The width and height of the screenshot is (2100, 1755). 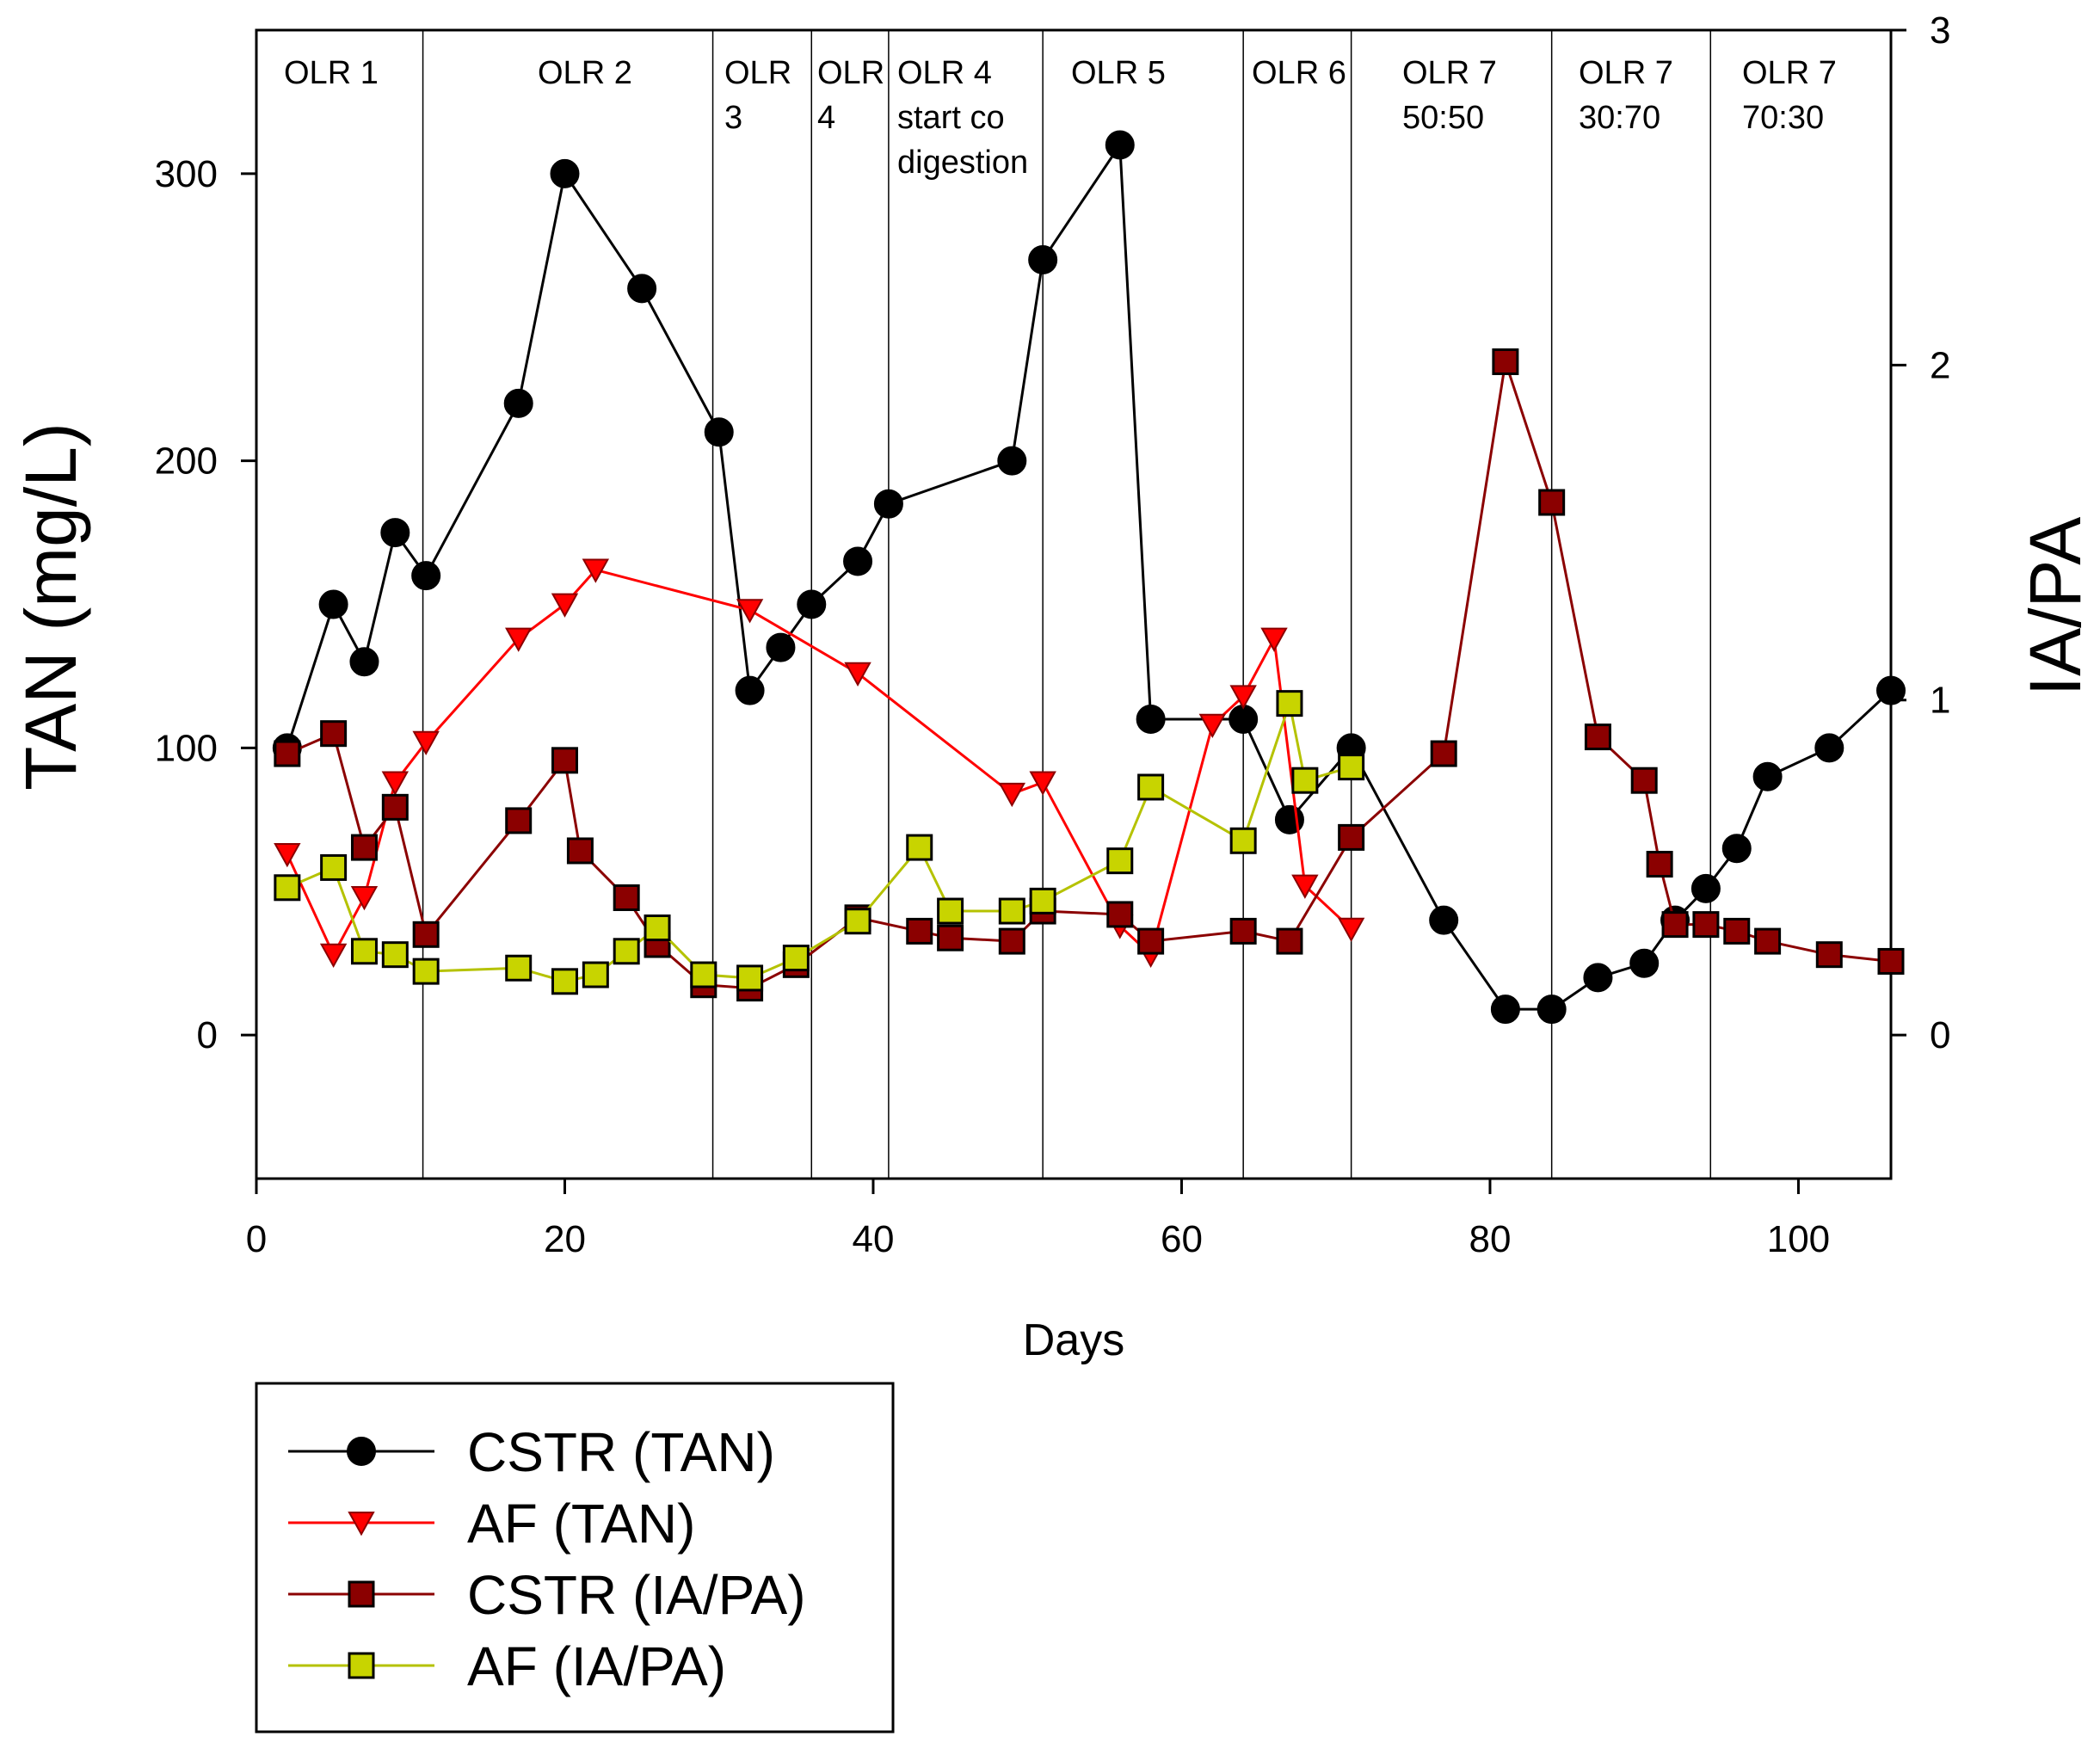 I want to click on region-label: OLR 7 30:70, so click(x=1626, y=96).